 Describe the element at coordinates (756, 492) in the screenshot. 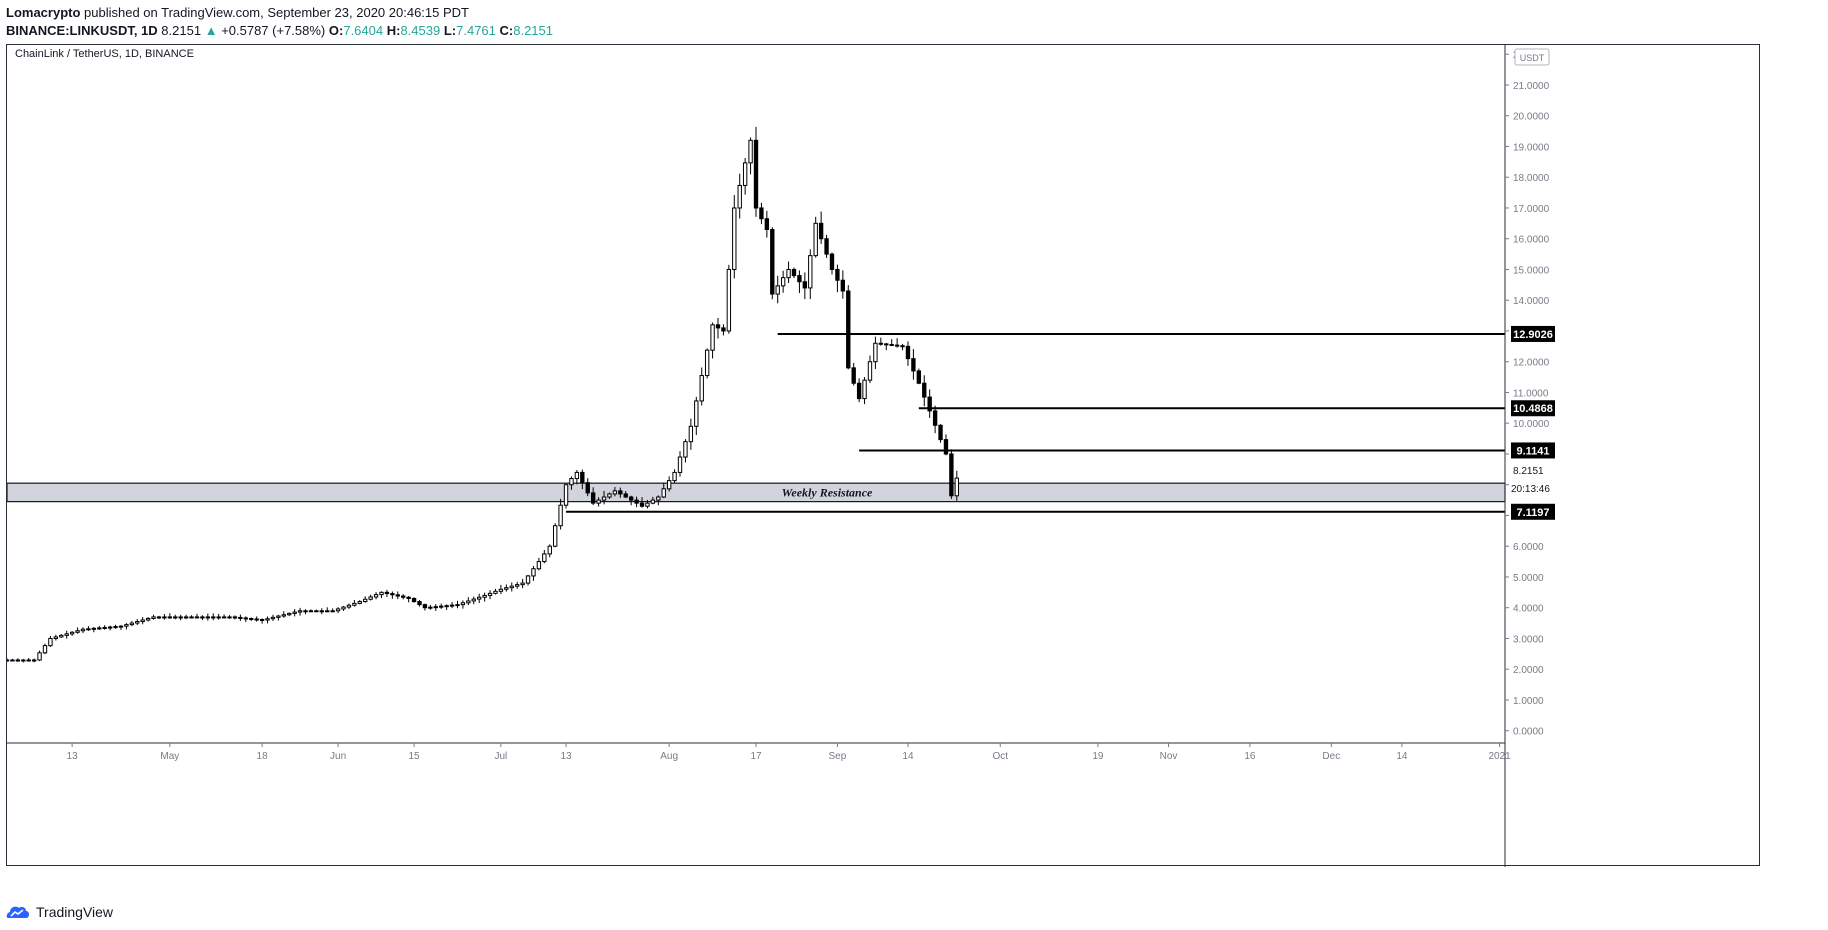

I see `weekly-resistance-zone` at that location.